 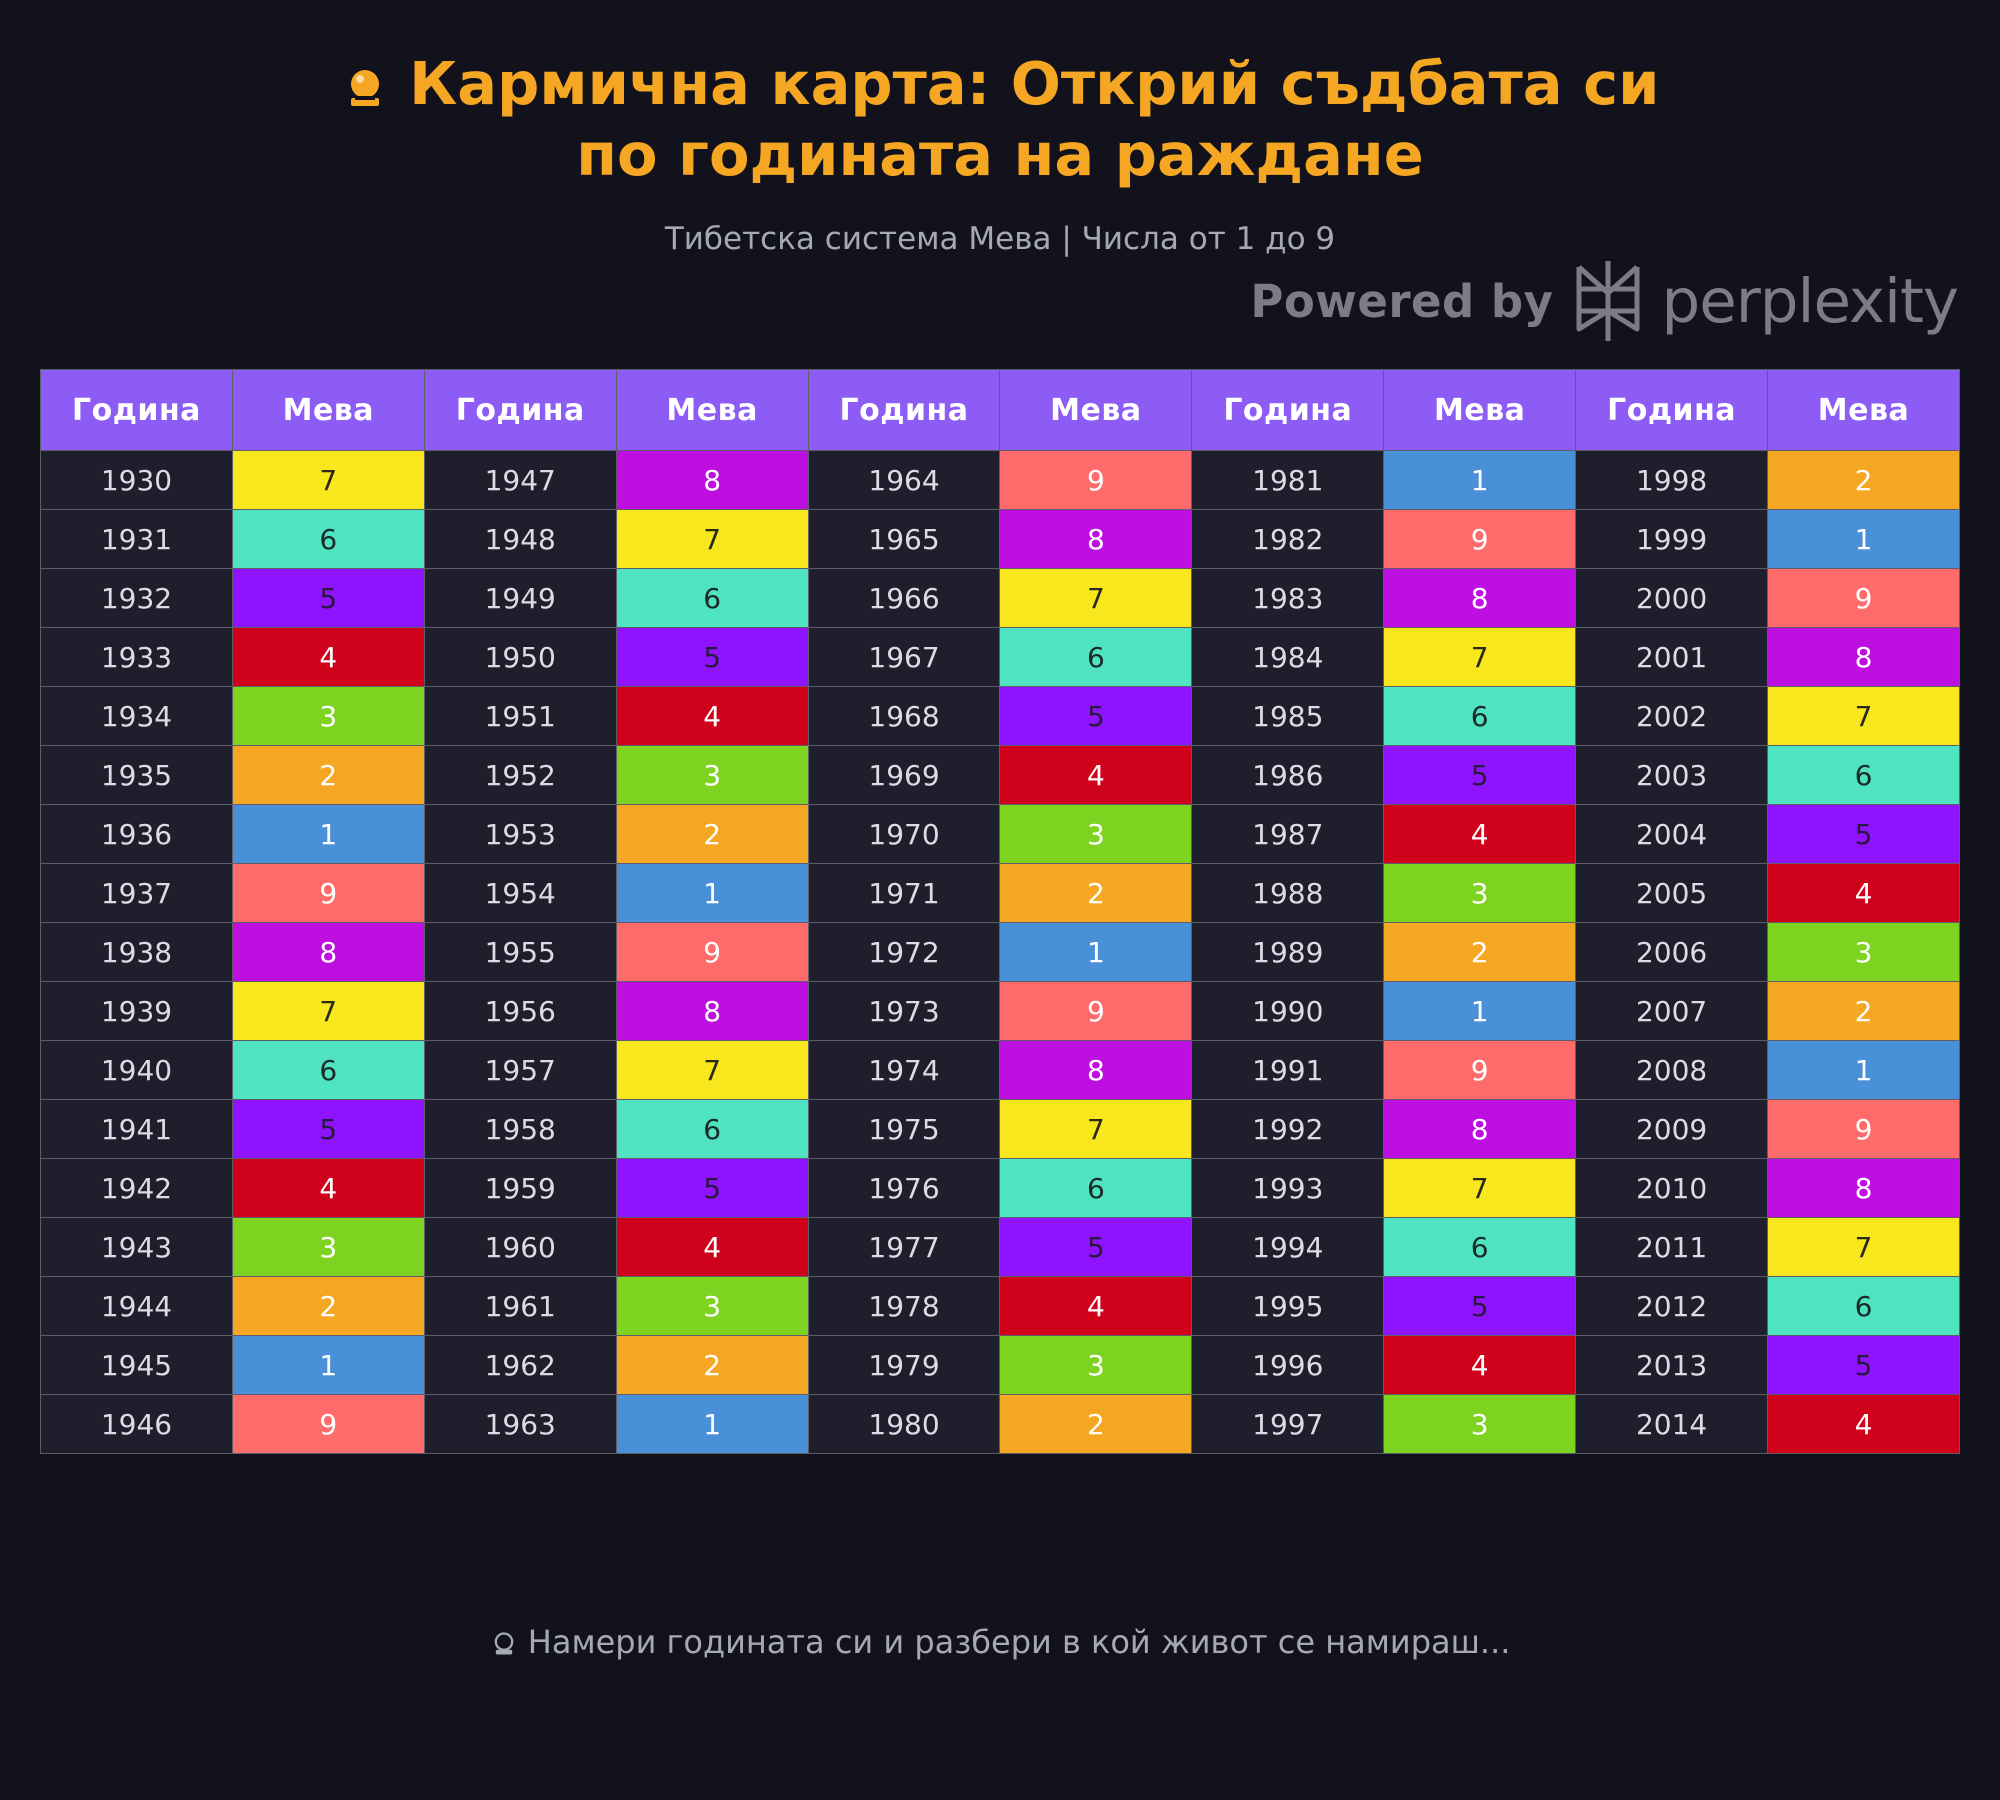 I want to click on year-cell: 2008, so click(x=1672, y=1070).